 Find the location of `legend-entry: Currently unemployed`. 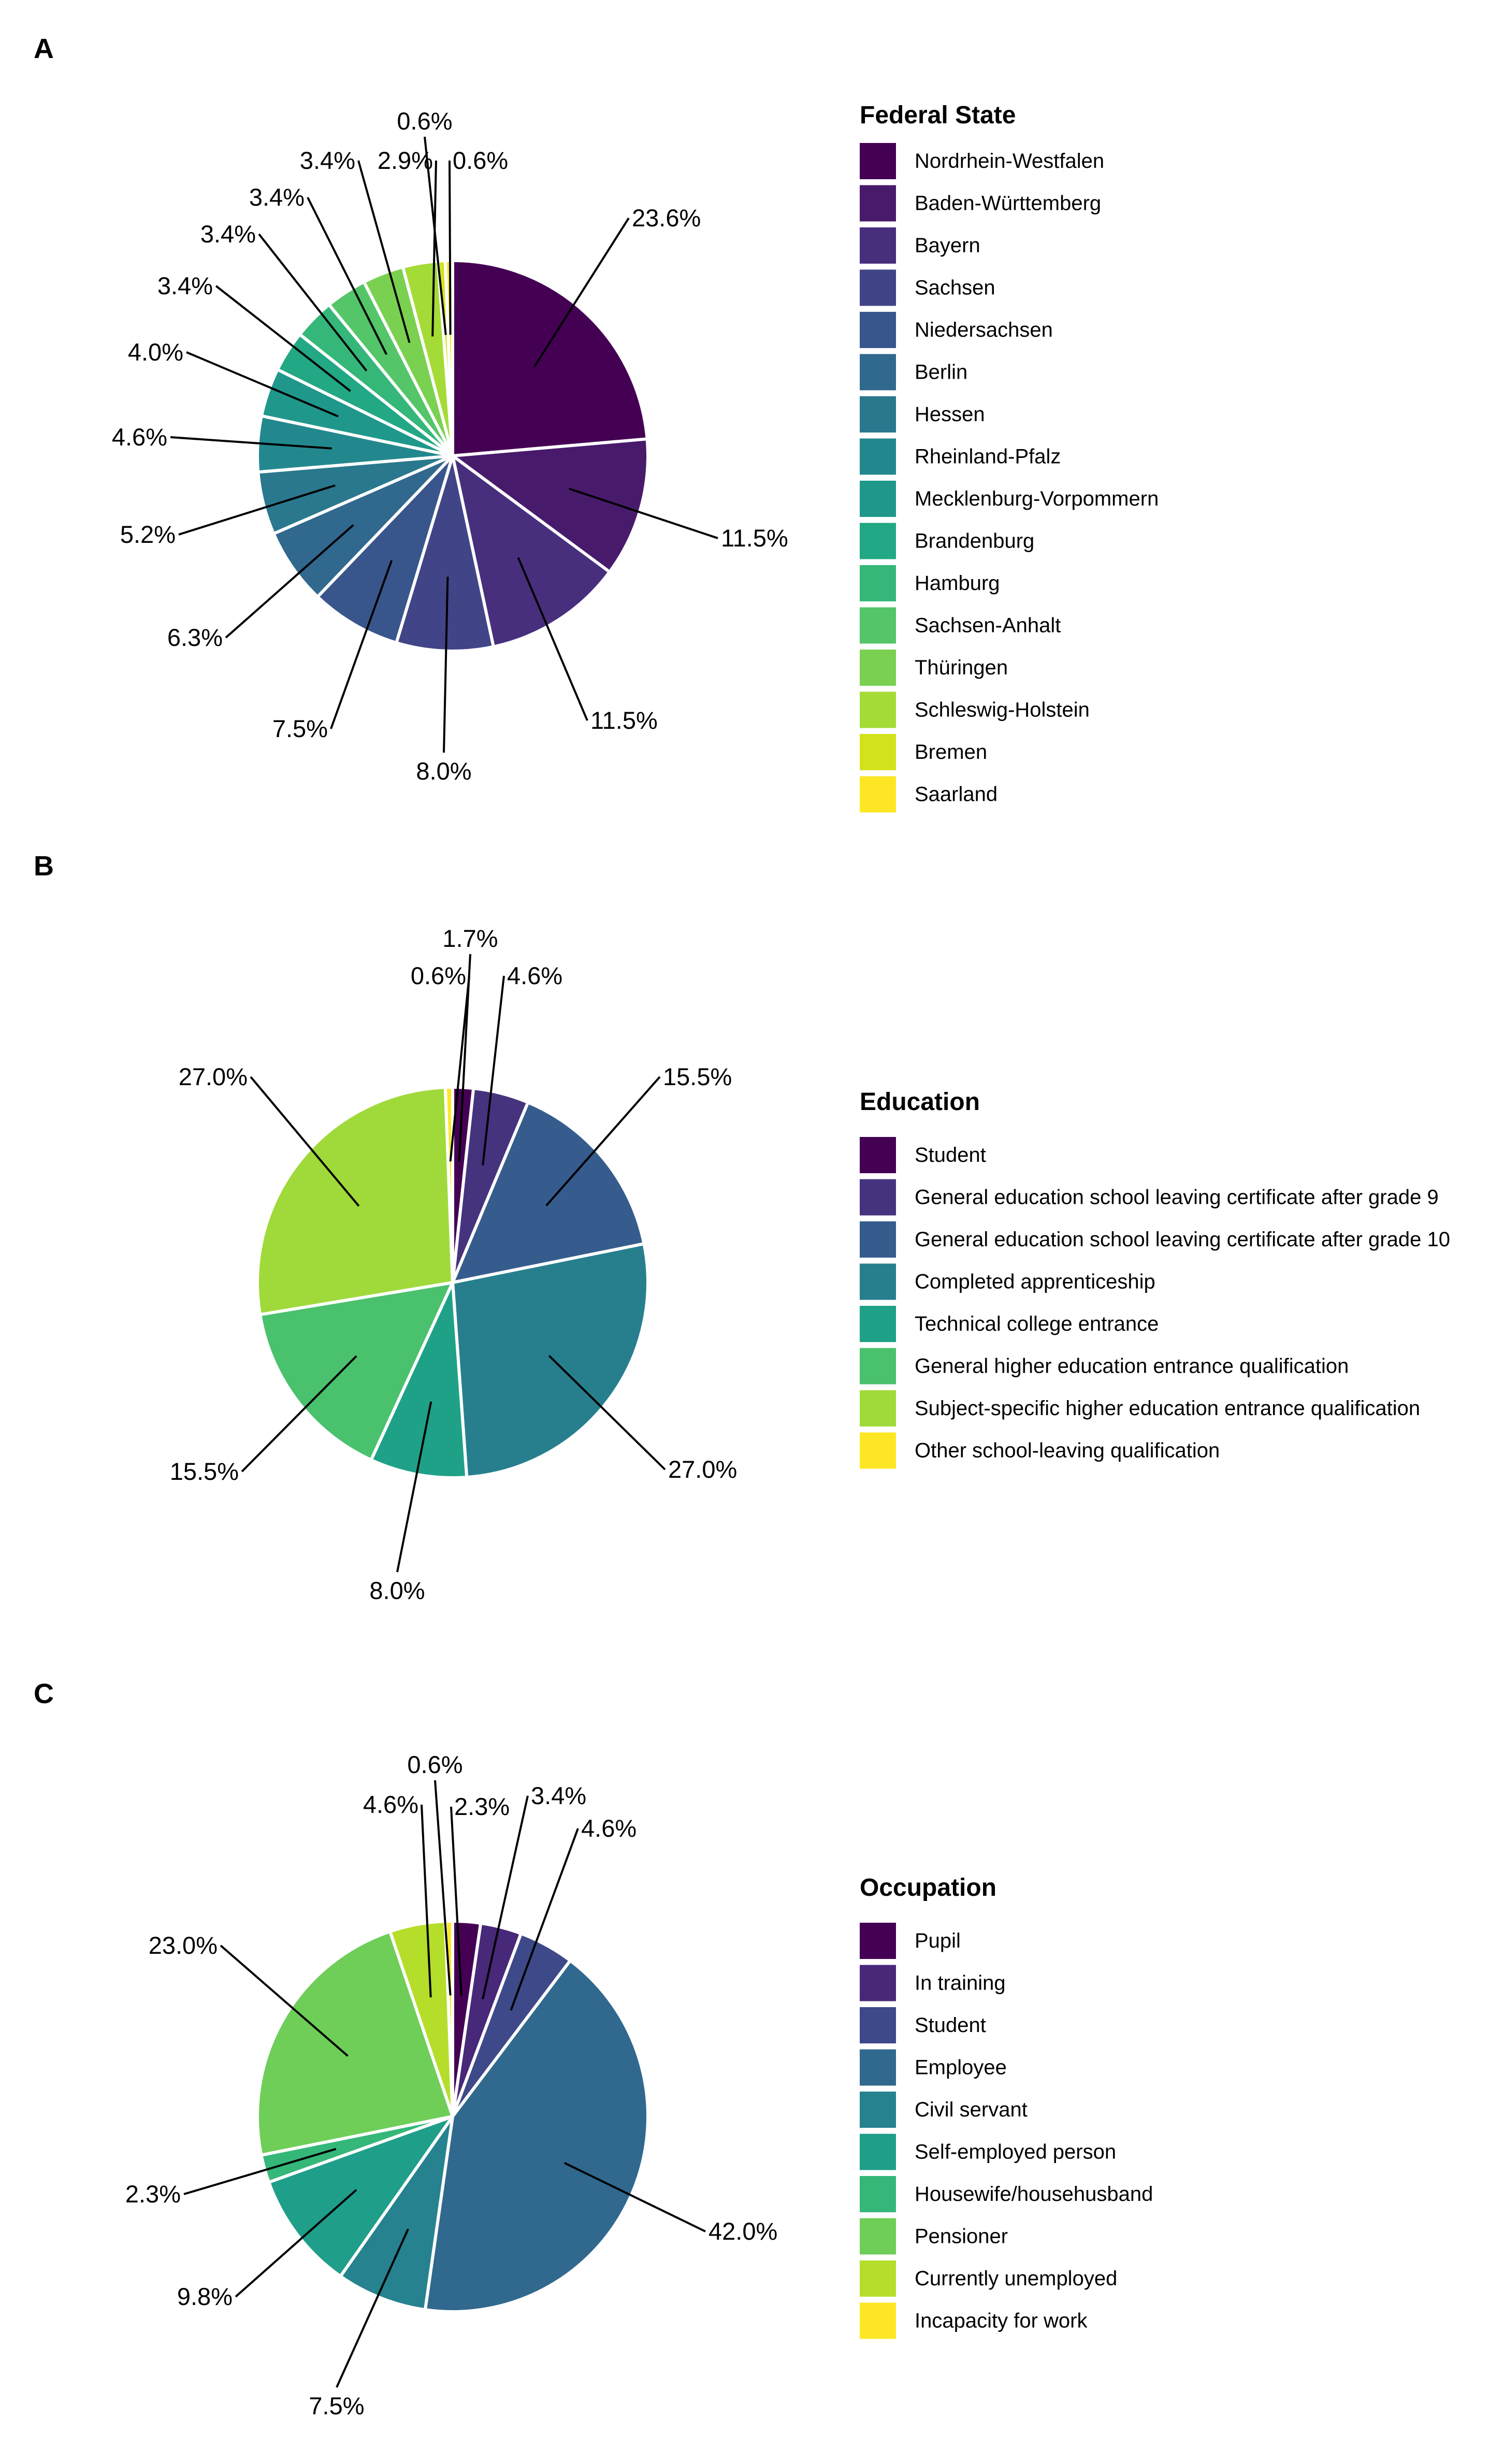

legend-entry: Currently unemployed is located at coordinates (1016, 2279).